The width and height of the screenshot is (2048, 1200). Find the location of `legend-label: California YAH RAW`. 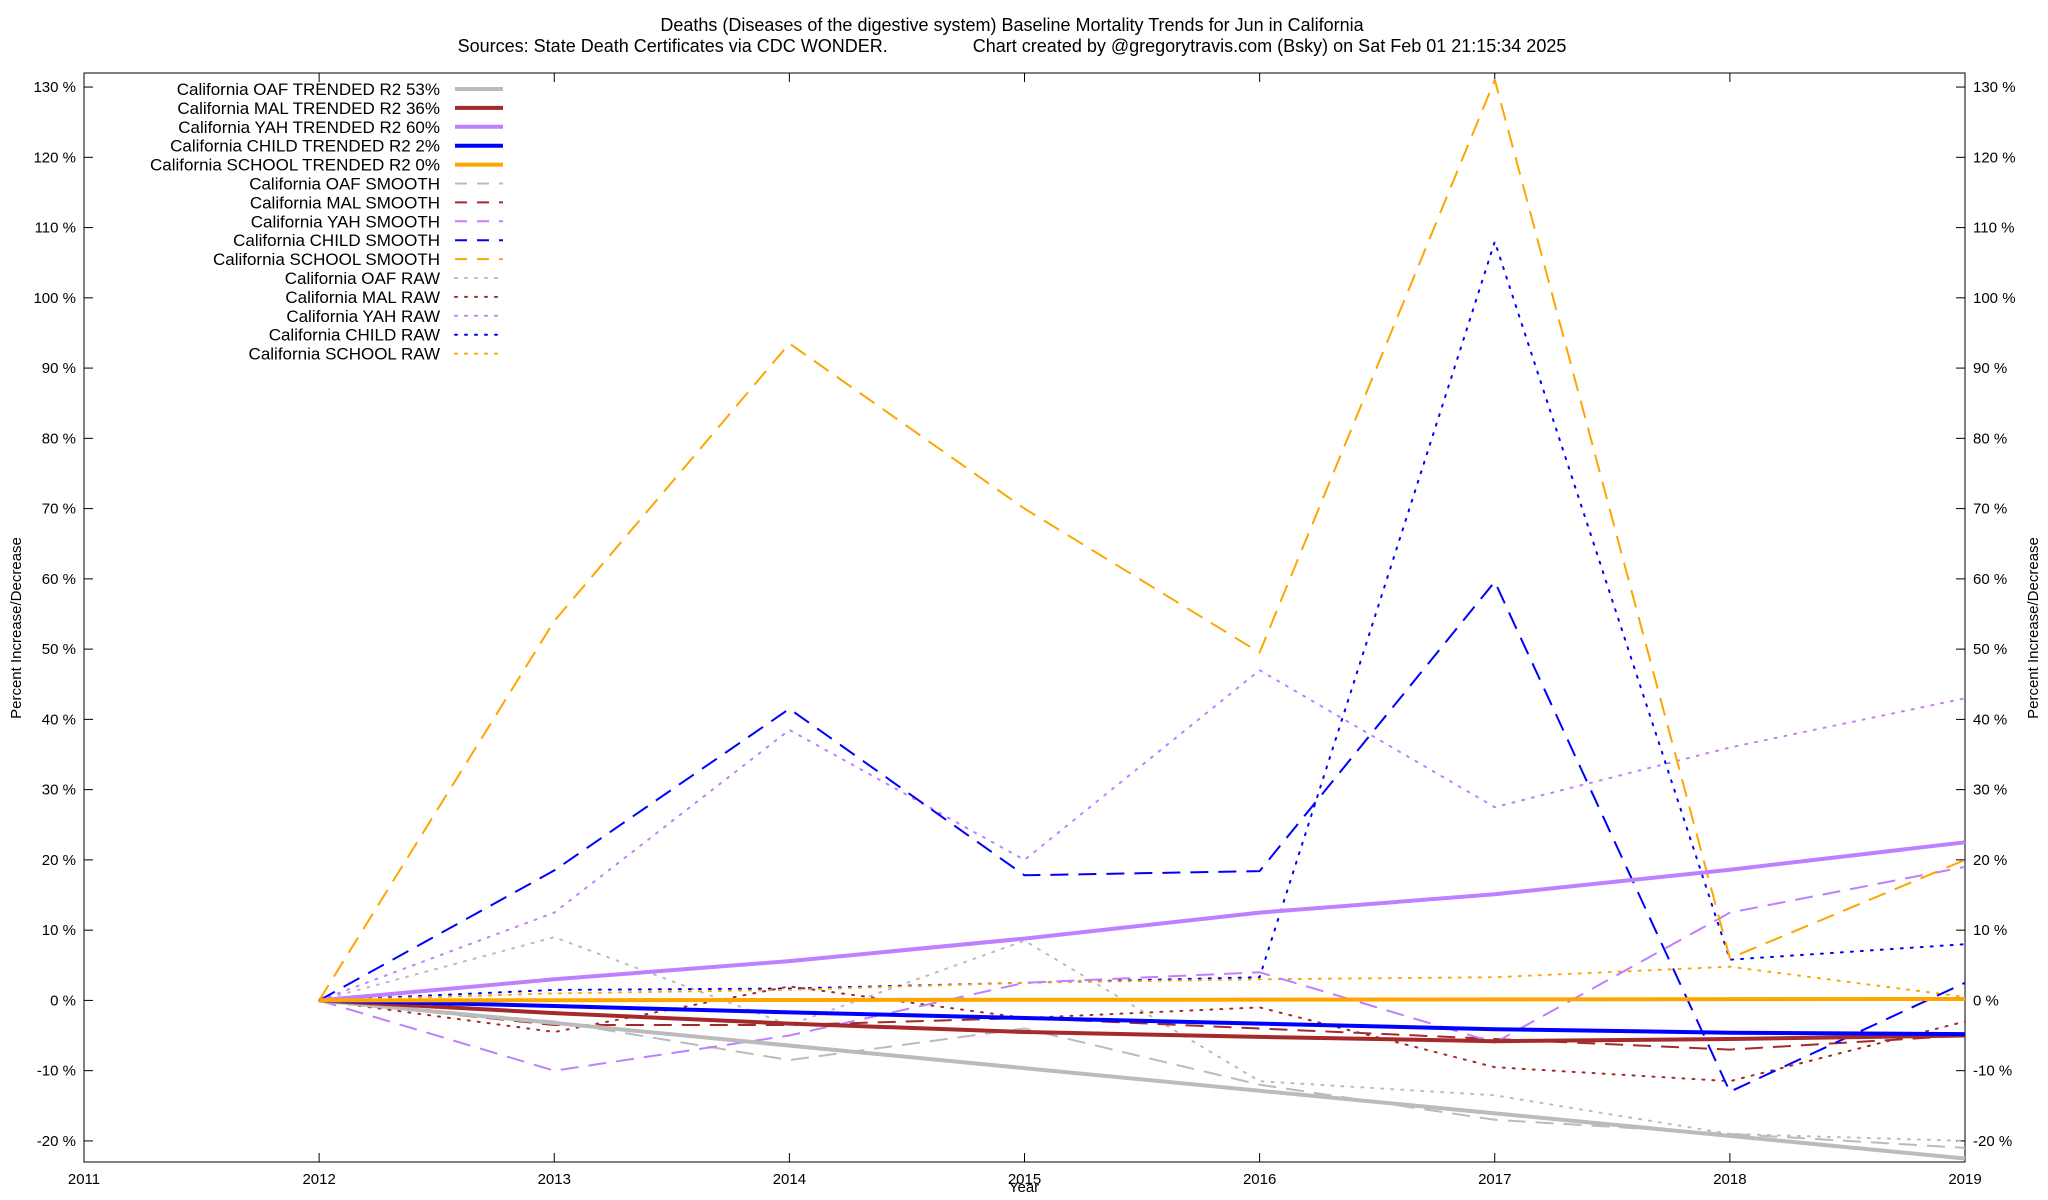

legend-label: California YAH RAW is located at coordinates (363, 316).